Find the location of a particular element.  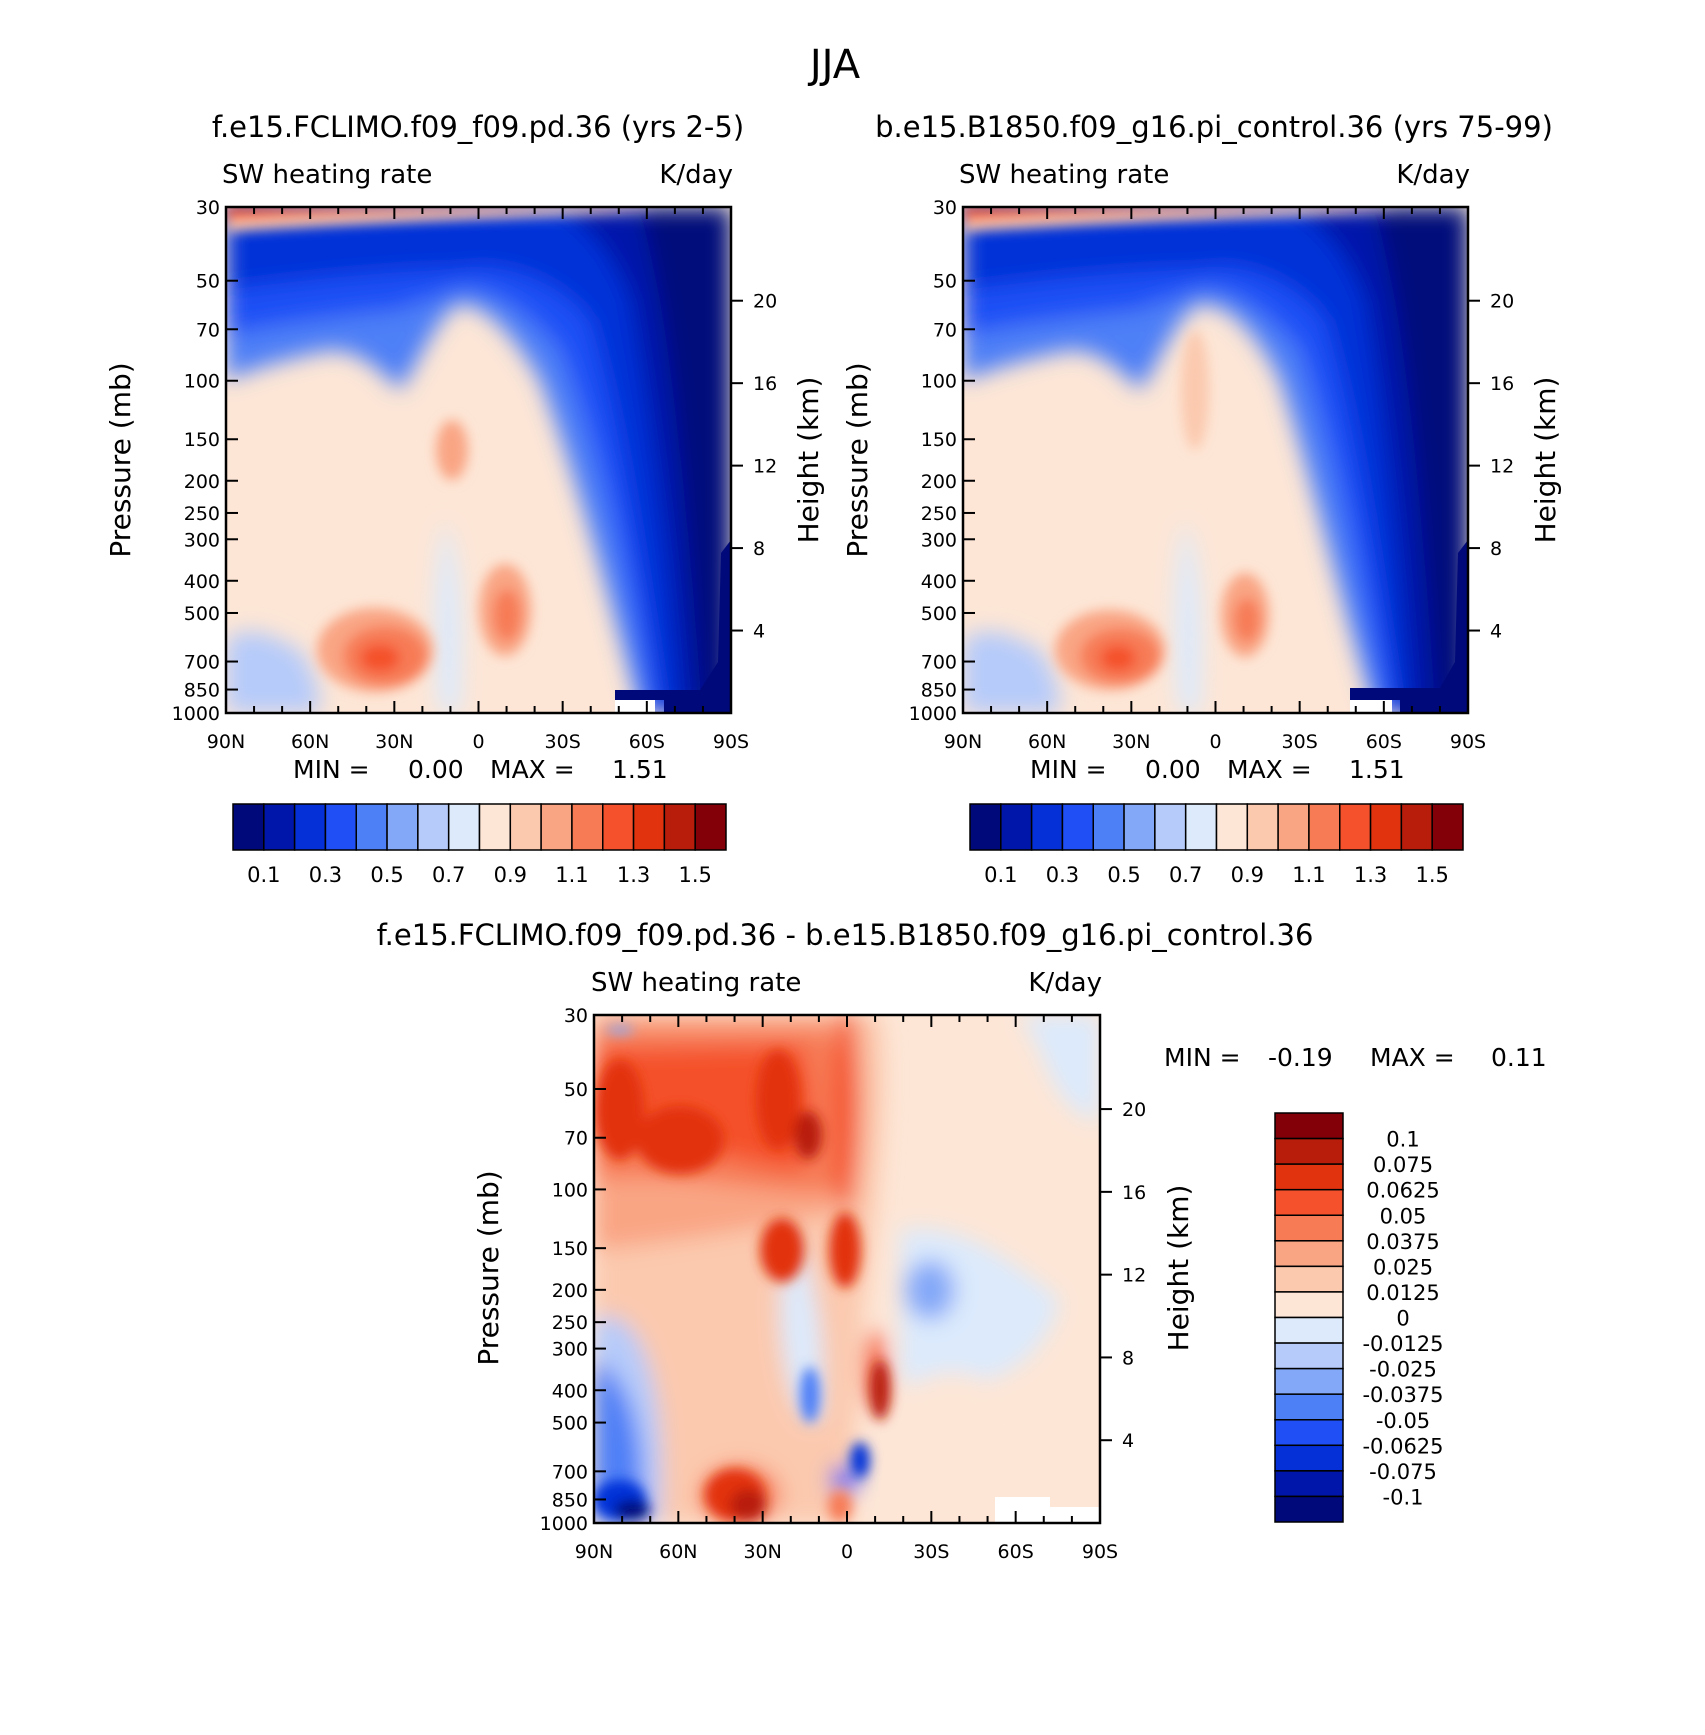

colorbar-label: 0.0125 is located at coordinates (1402, 1293).